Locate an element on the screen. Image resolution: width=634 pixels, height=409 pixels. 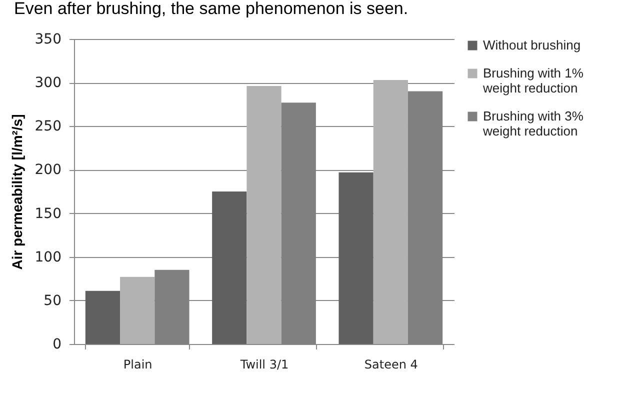
x-tick-label: Plain is located at coordinates (137, 365).